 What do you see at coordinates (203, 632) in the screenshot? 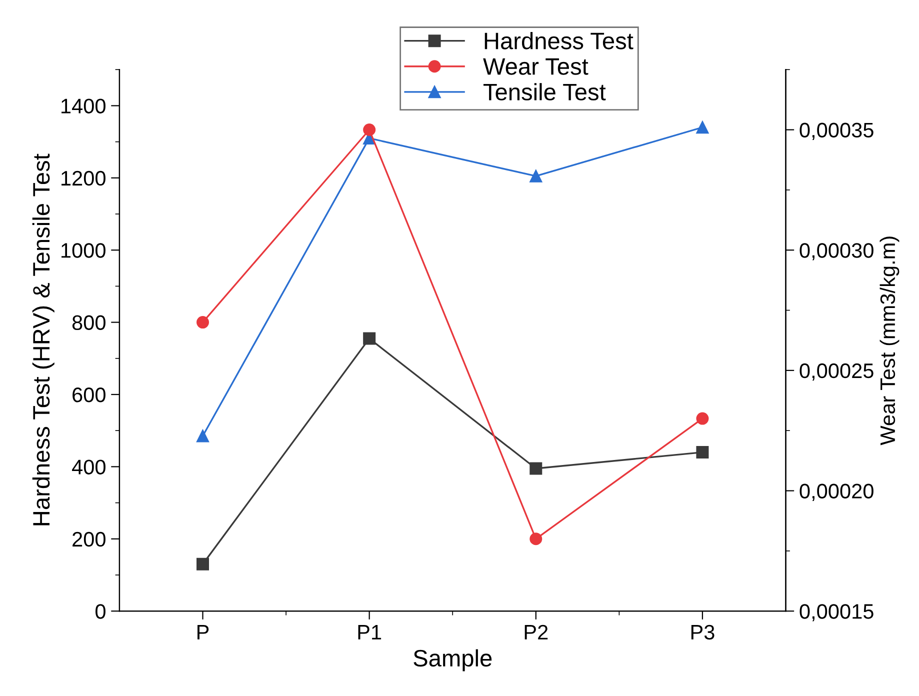
I see `x-tick-label: P` at bounding box center [203, 632].